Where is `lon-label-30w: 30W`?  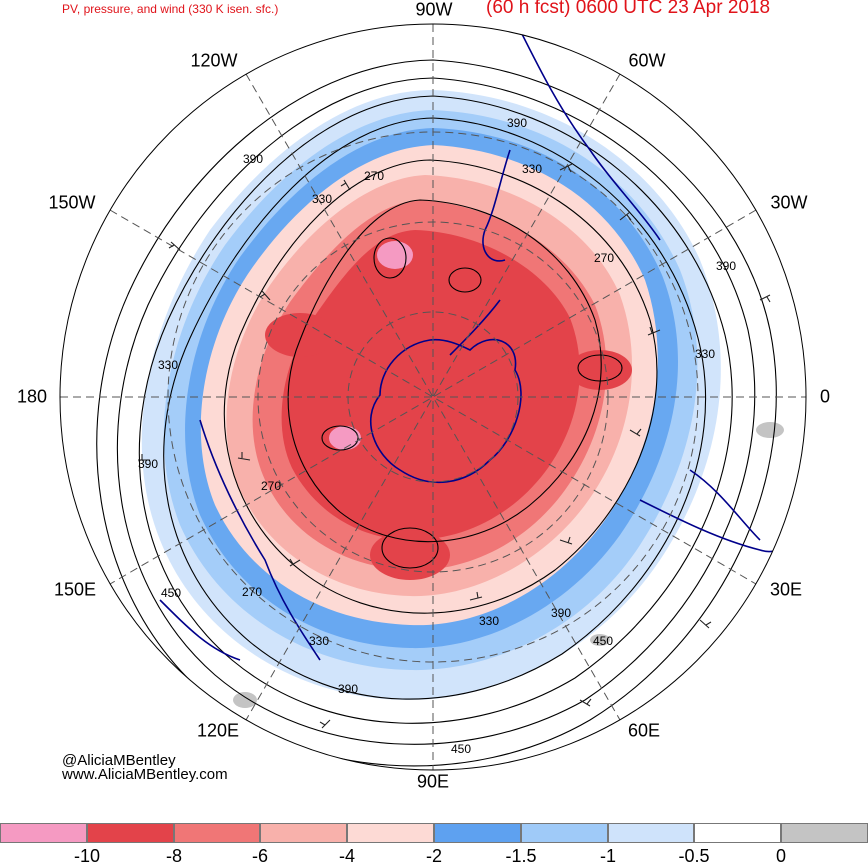
lon-label-30w: 30W is located at coordinates (789, 202).